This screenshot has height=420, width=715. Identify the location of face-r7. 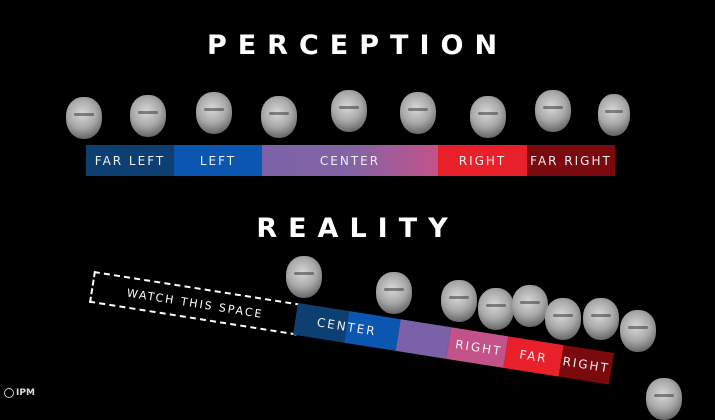
(601, 319).